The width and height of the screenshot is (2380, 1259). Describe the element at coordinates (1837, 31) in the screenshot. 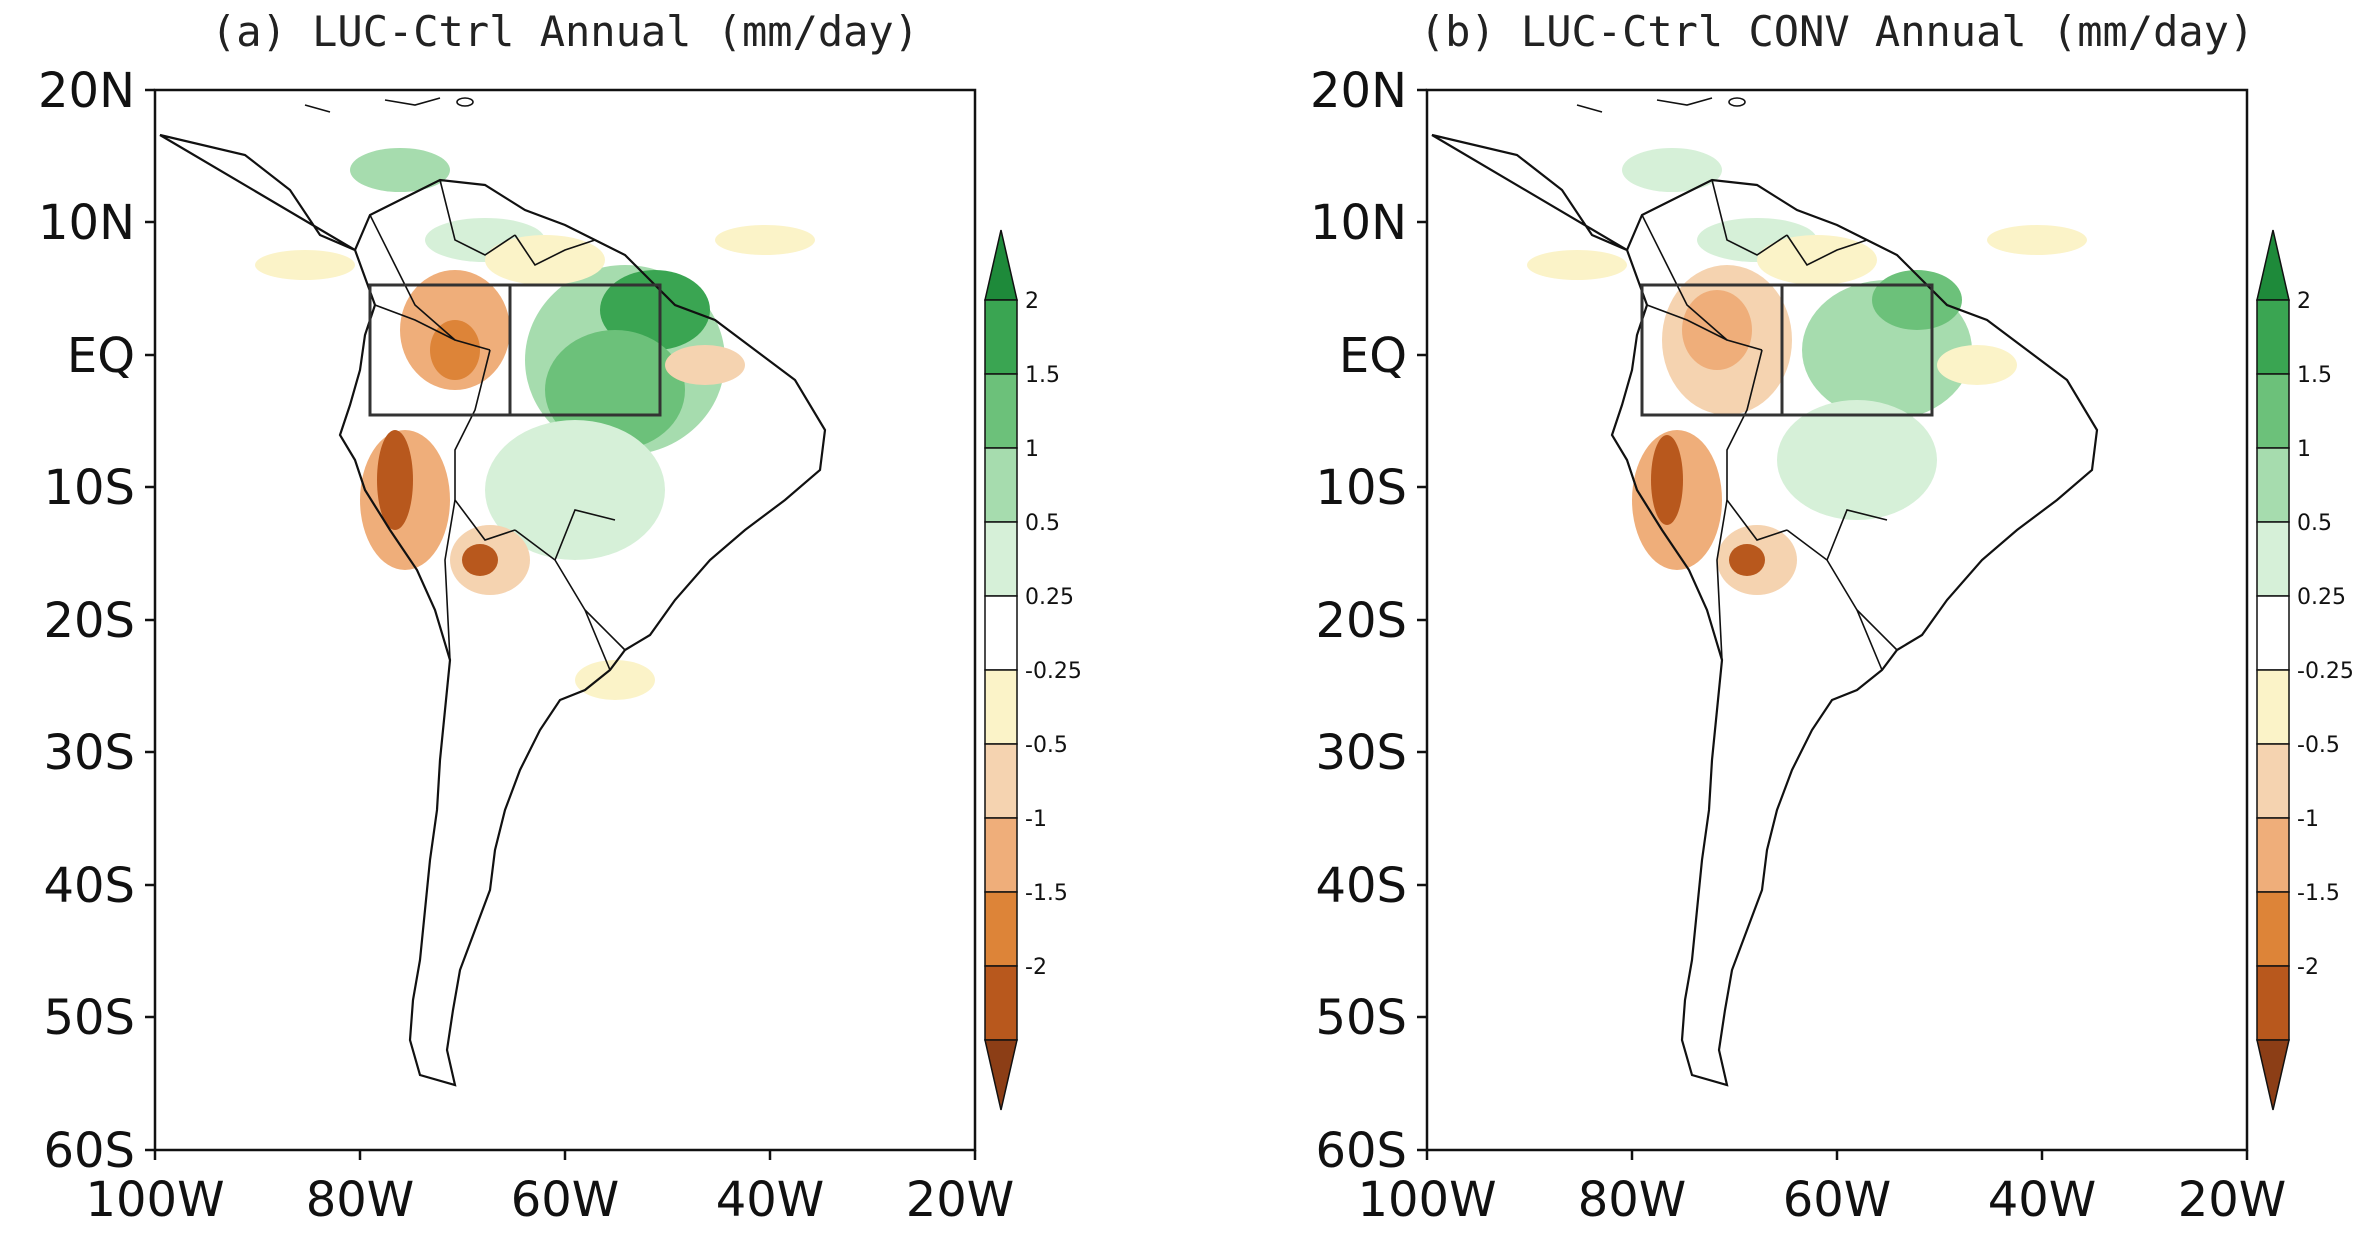

I see `panel-b-title: (b) LUC-Ctrl CONV Annual (mm/day)` at that location.